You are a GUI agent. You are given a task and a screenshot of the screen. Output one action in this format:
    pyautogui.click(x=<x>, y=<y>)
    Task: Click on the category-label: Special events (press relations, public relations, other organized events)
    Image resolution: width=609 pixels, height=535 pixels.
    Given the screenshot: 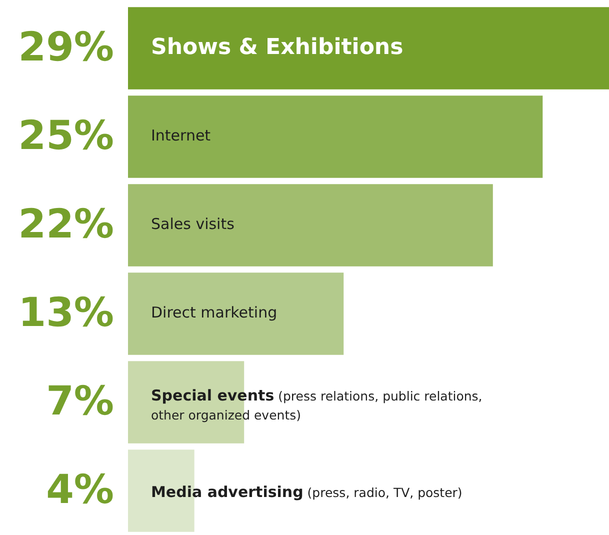 What is the action you would take?
    pyautogui.click(x=316, y=404)
    